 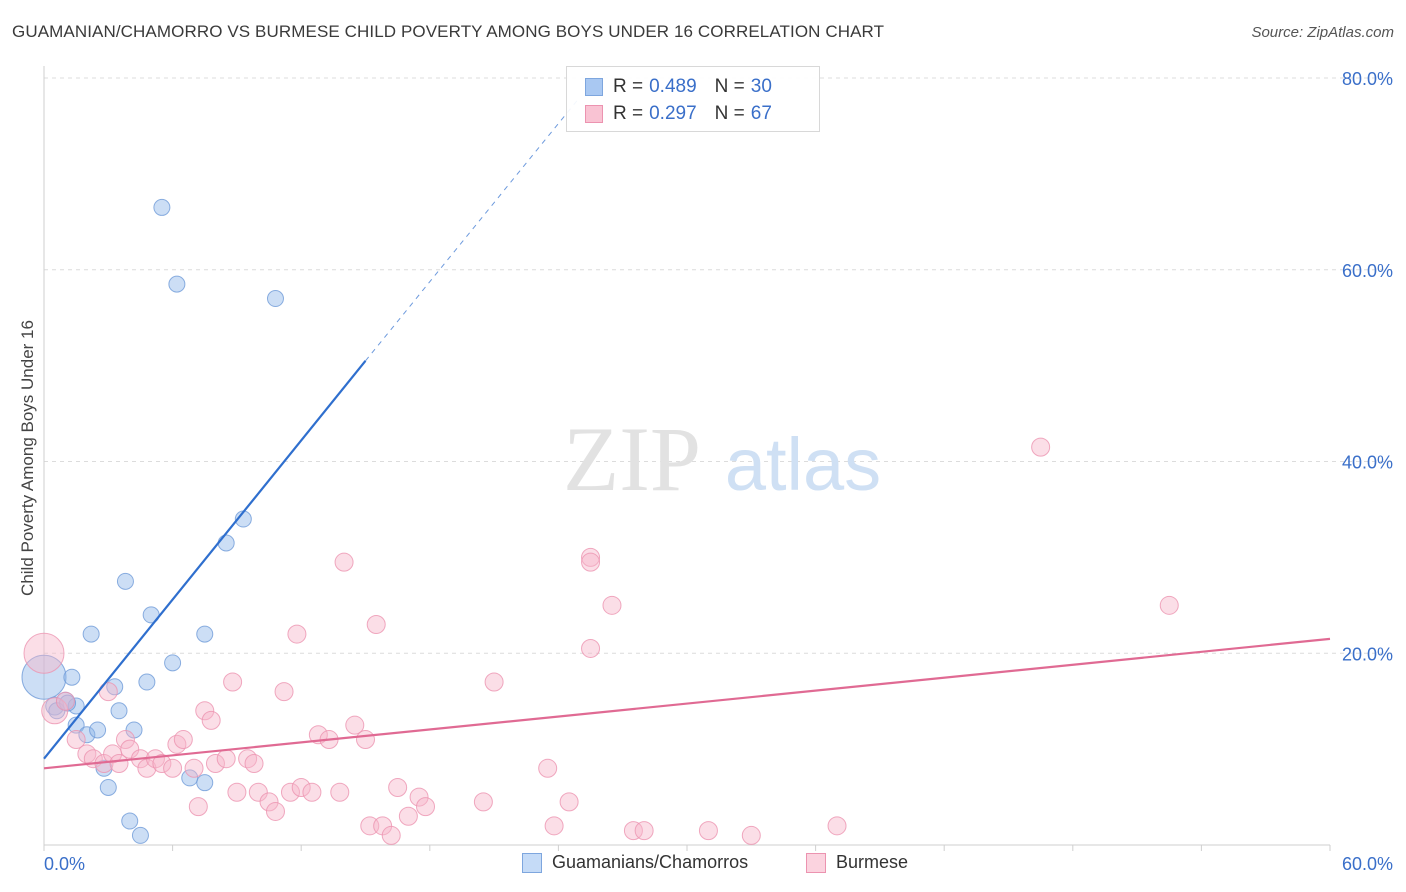 I want to click on legend-swatch-burmese, so click(x=816, y=862).